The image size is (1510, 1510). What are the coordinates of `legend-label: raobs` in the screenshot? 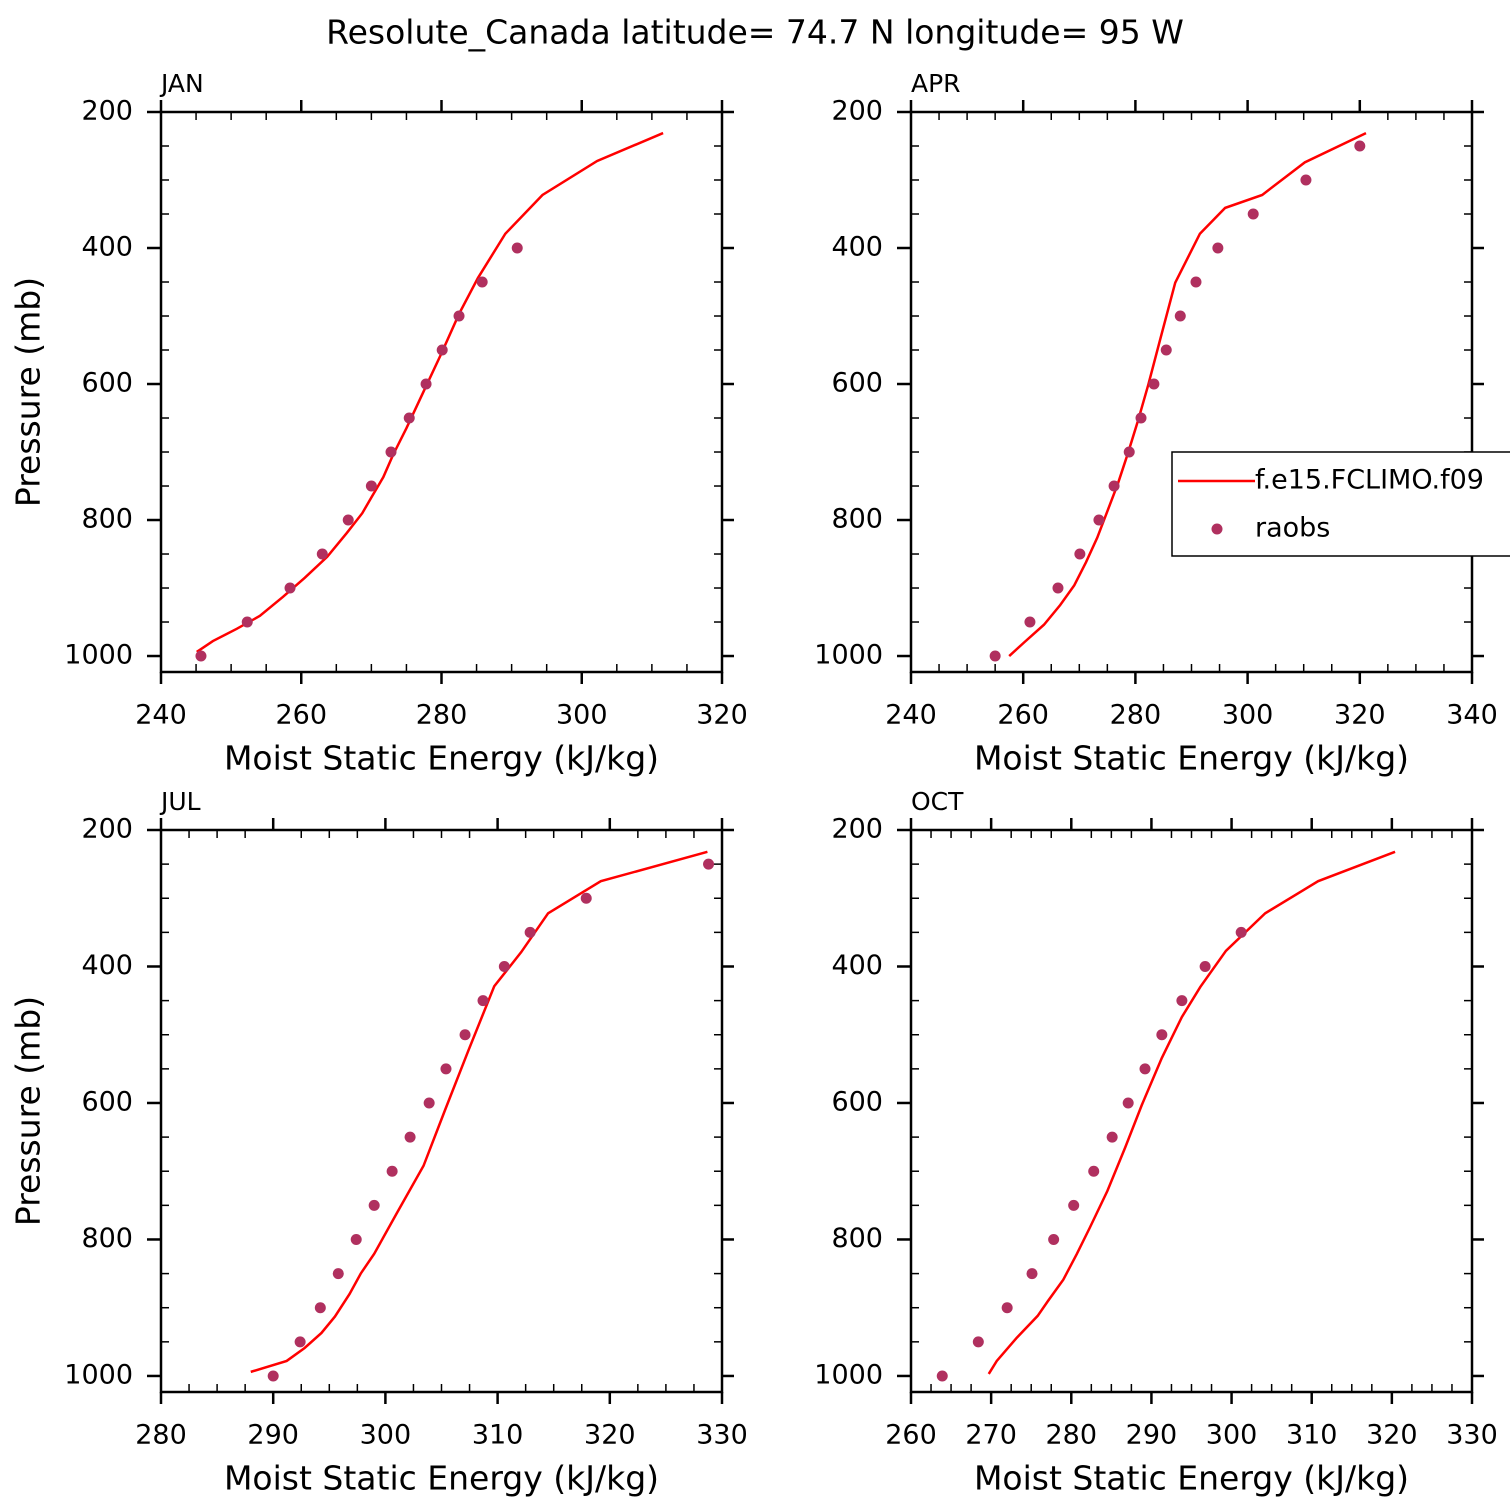 It's located at (1292, 528).